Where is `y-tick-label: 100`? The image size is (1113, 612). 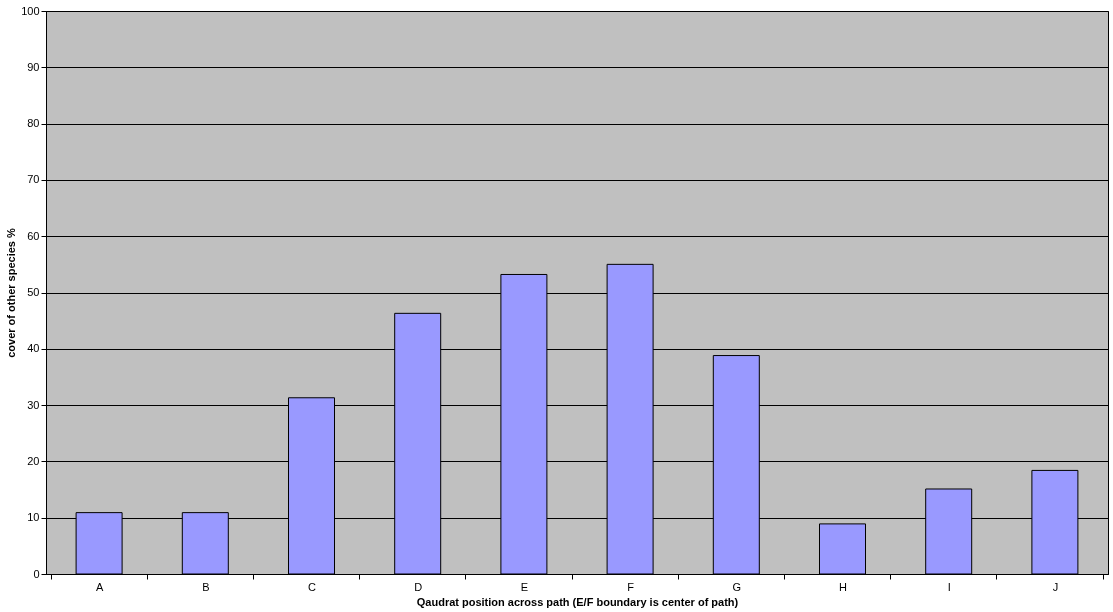 y-tick-label: 100 is located at coordinates (30, 10).